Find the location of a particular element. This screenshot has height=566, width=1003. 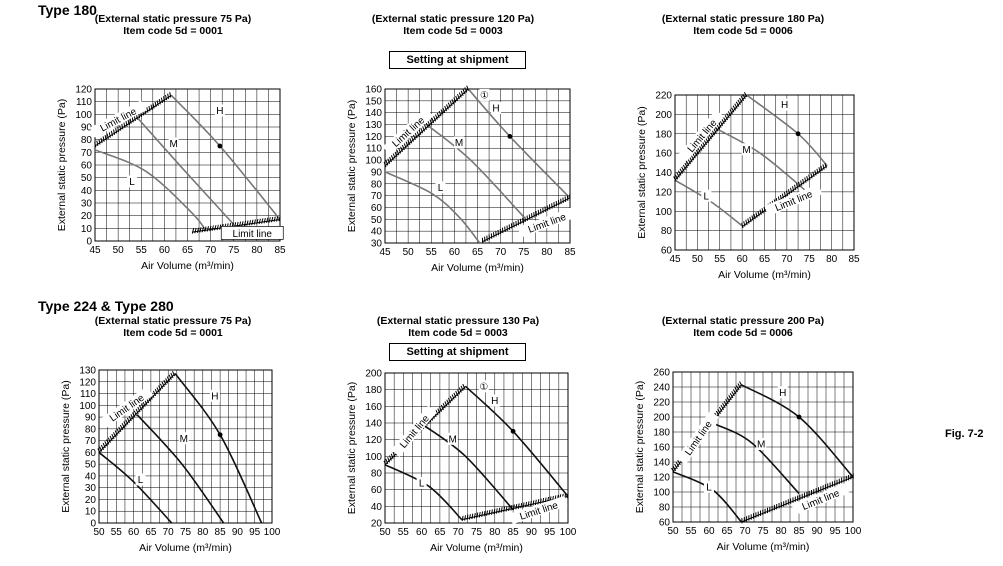

y-tick-label: 150 is located at coordinates (373, 101).